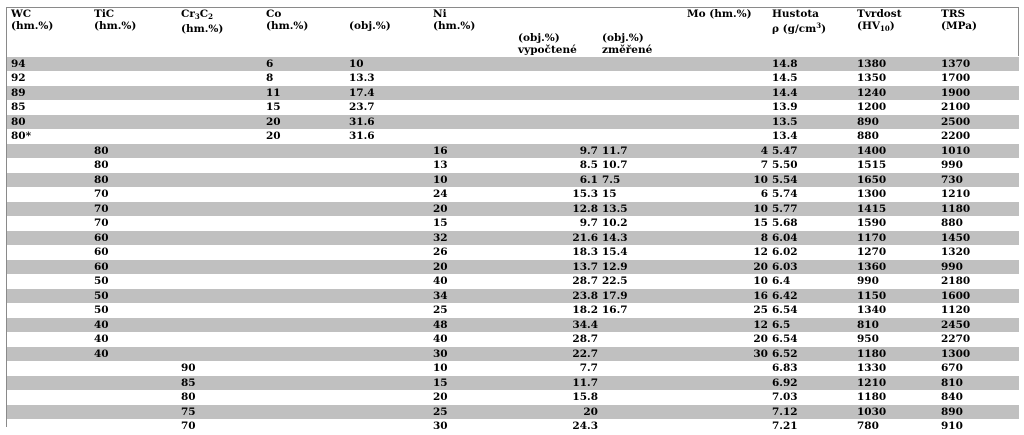 This screenshot has height=435, width=1024. What do you see at coordinates (810, 32) in the screenshot?
I see `header-hustota: Hustota ρ (g/cm3)` at bounding box center [810, 32].